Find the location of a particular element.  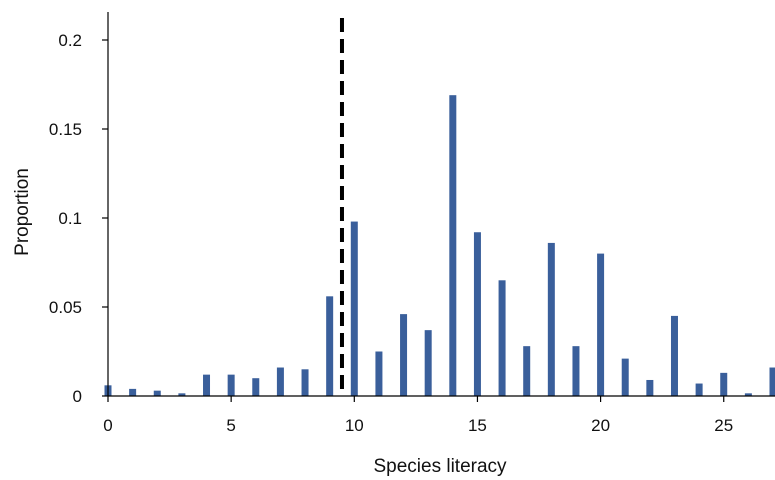

y-tick-label: 0.05 is located at coordinates (65, 307).